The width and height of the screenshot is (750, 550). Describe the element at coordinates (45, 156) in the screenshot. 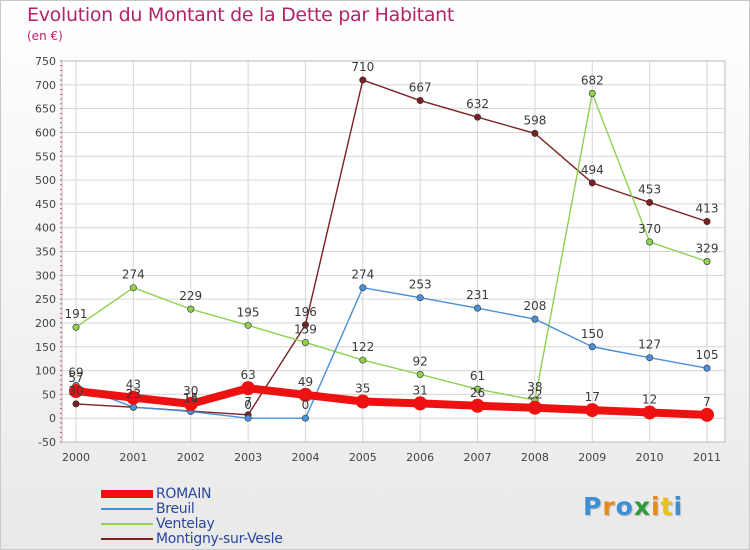

I see `y-tick-label: 550` at that location.